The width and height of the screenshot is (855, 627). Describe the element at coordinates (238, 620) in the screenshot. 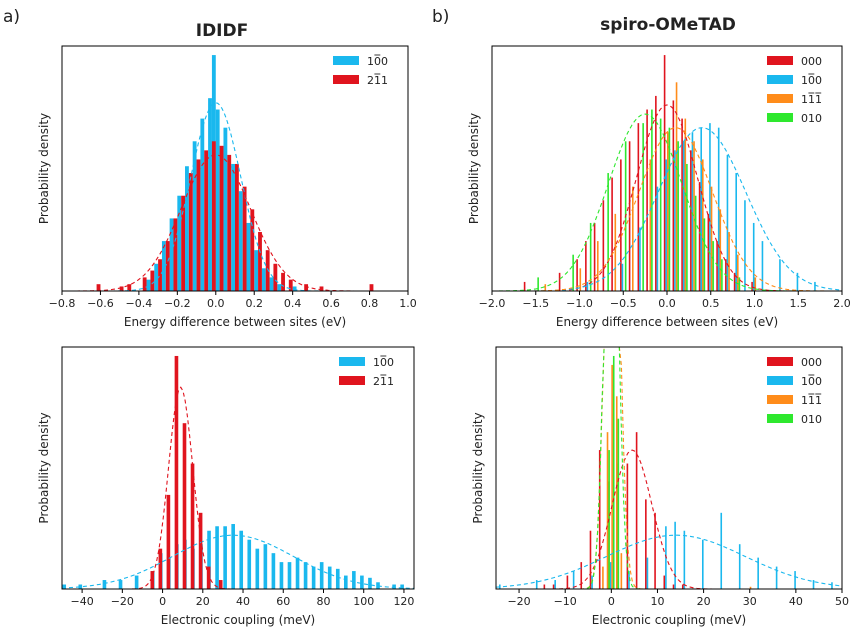

I see `x-axis-label-bl: Electronic coupling (meV)` at that location.